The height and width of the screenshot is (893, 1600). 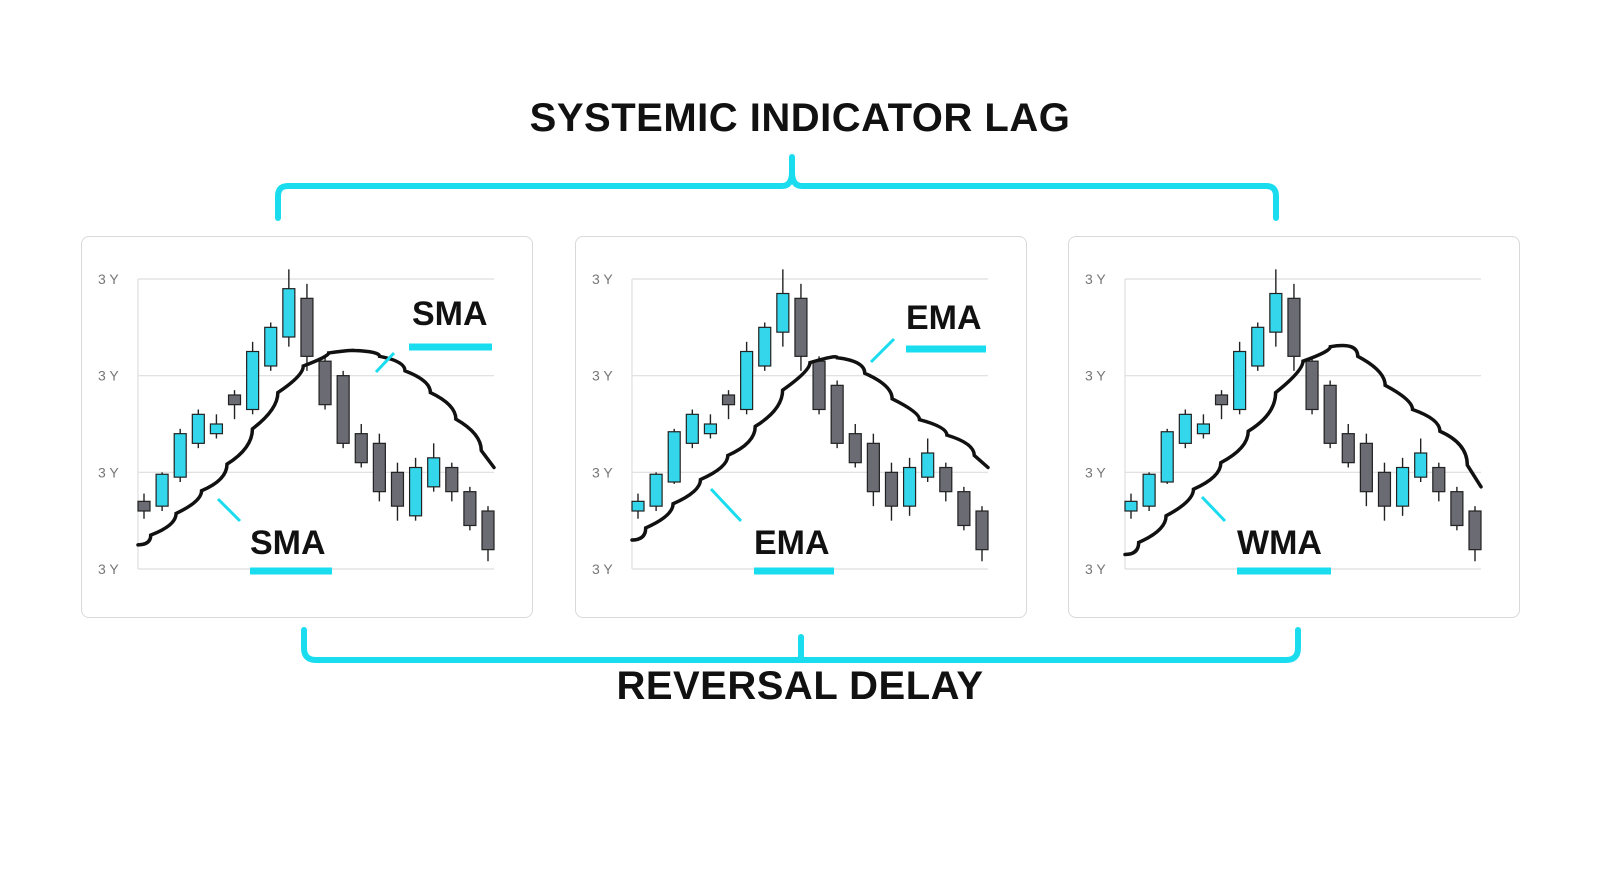 I want to click on ma-label-bottom: WMA, so click(x=1279, y=543).